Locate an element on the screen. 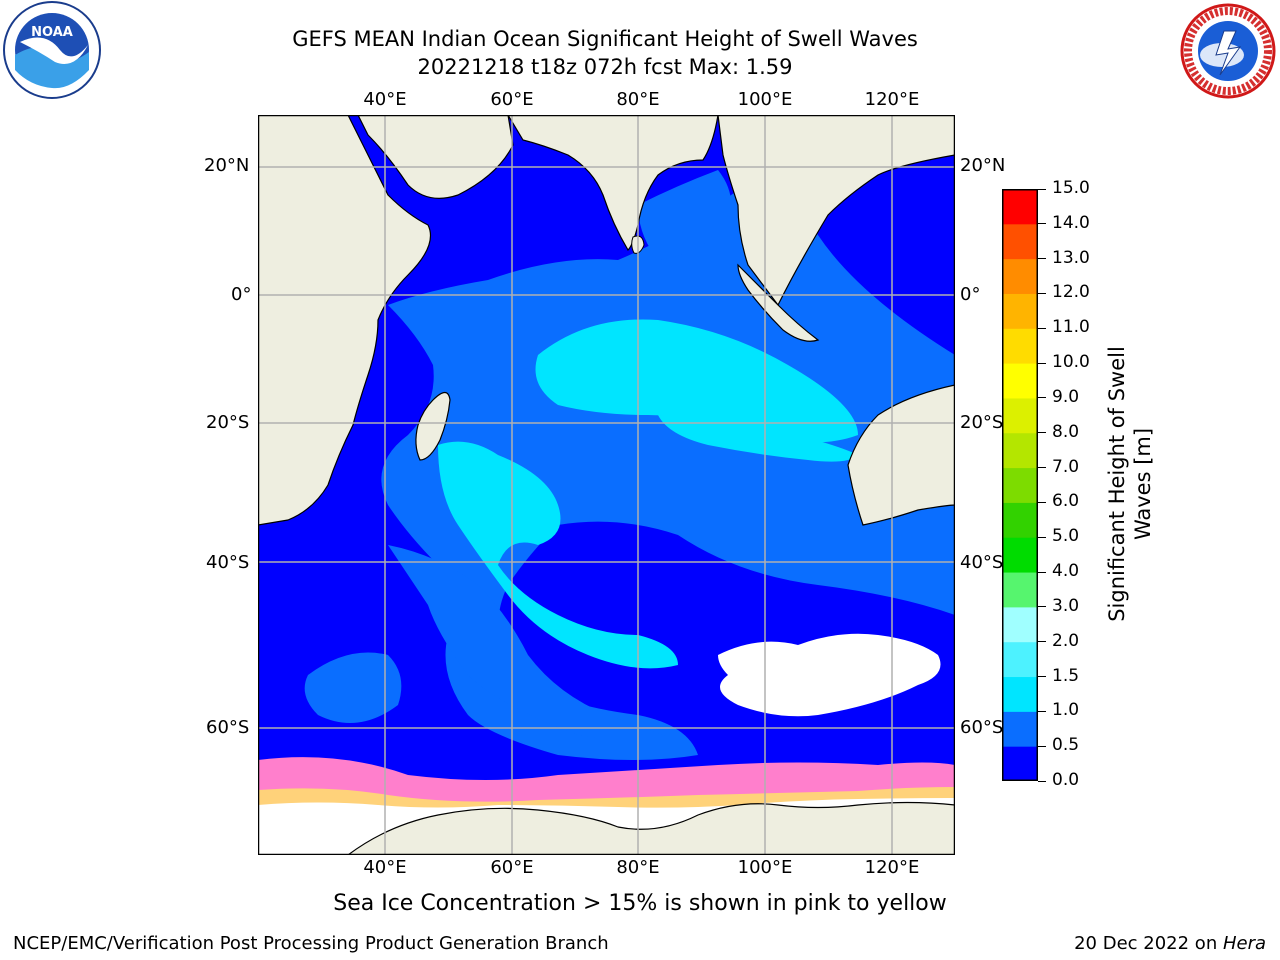 This screenshot has width=1280, height=960. lat-label-right-60s: 60°S is located at coordinates (982, 727).